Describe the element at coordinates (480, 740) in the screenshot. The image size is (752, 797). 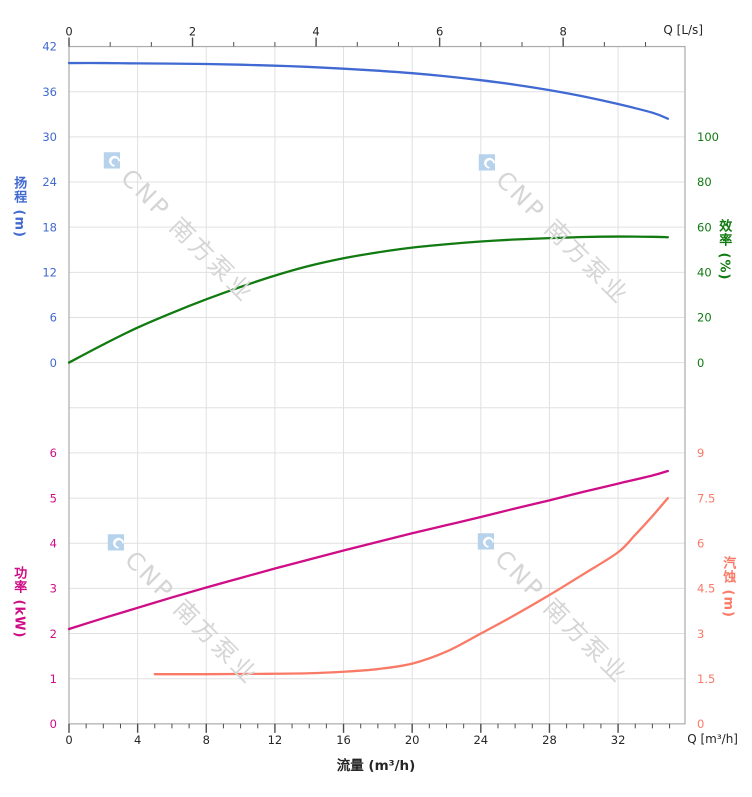
I see `bottom-axis-tick-label: 24` at that location.